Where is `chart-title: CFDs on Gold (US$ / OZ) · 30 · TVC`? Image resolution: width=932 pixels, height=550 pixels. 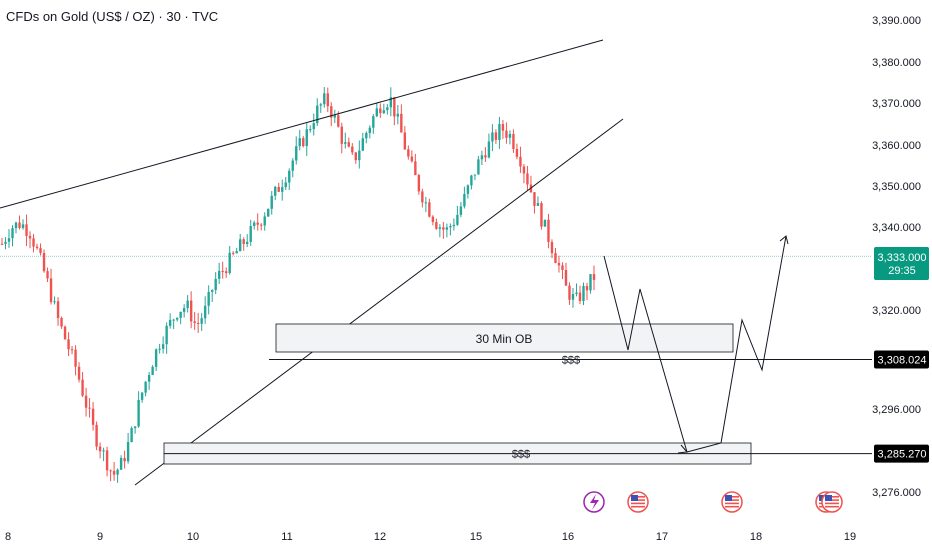 chart-title: CFDs on Gold (US$ / OZ) · 30 · TVC is located at coordinates (112, 16).